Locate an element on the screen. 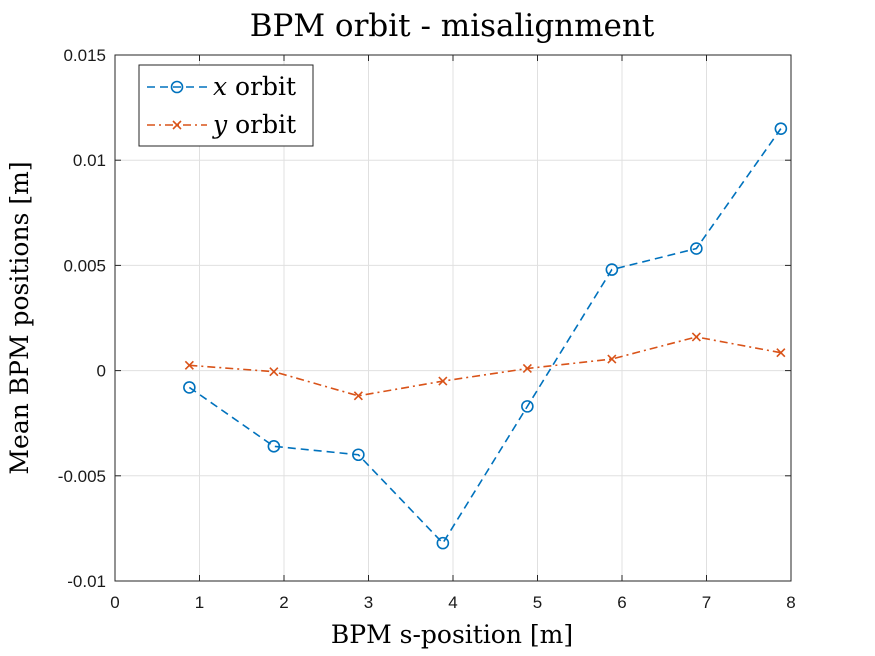 The height and width of the screenshot is (656, 875). legend-entry-x: x orbit is located at coordinates (221, 86).